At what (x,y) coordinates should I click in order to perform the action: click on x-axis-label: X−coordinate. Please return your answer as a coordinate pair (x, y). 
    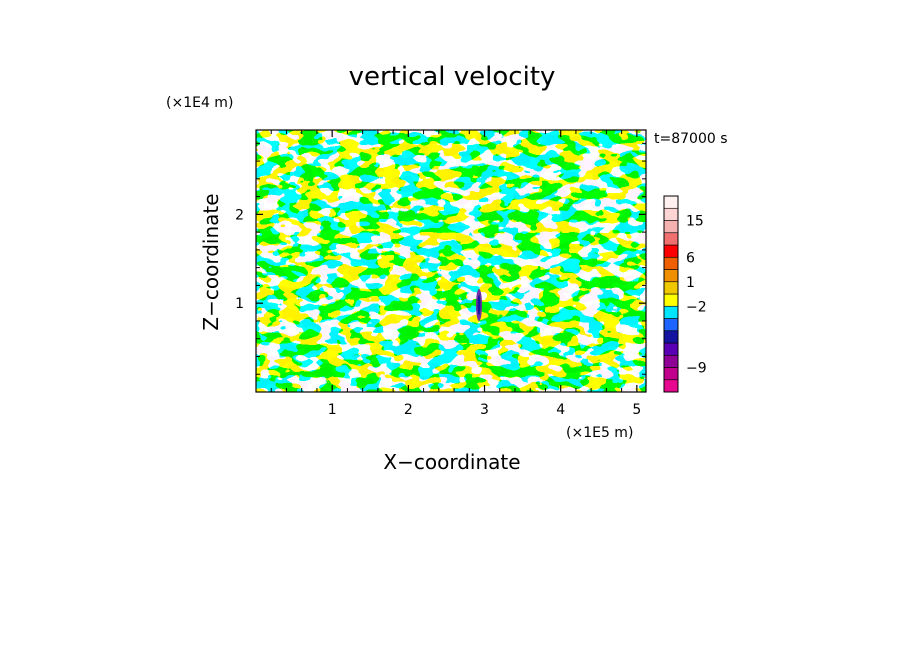
    Looking at the image, I should click on (451, 462).